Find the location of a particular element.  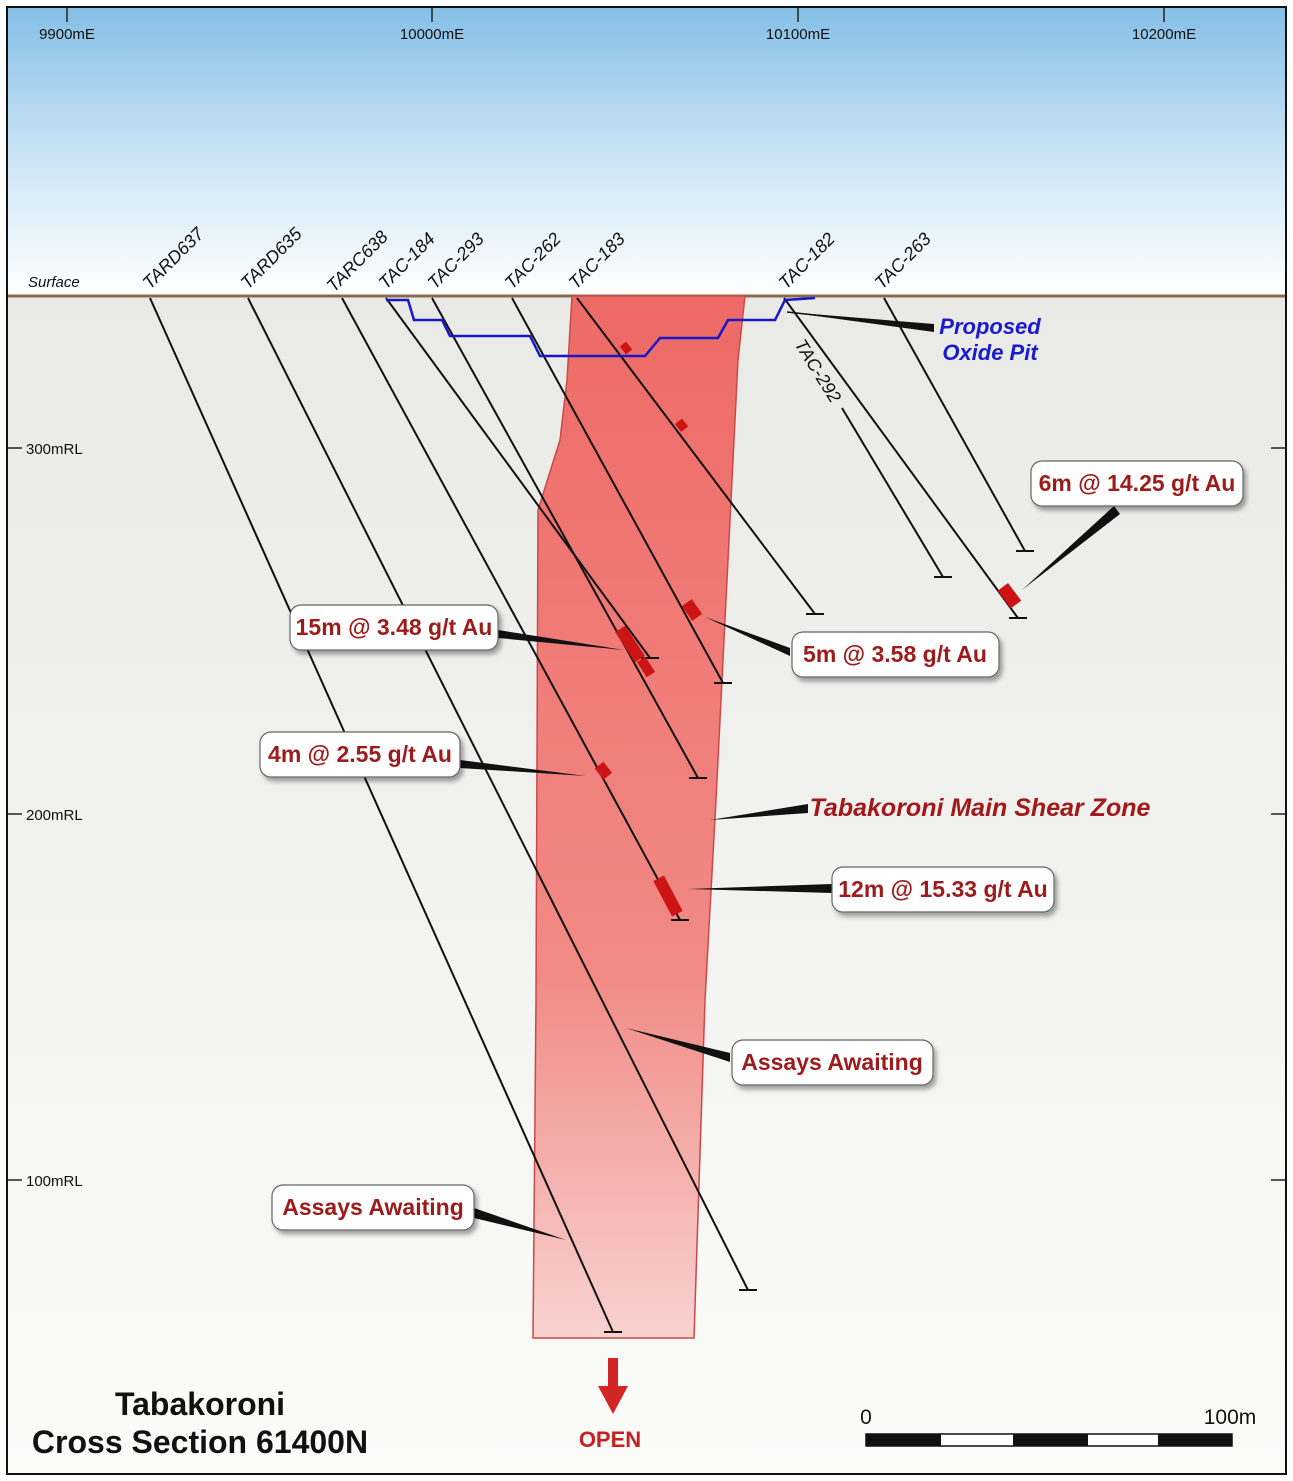

svg-text: 15m @ 3.48 g/t Au is located at coordinates (394, 627).